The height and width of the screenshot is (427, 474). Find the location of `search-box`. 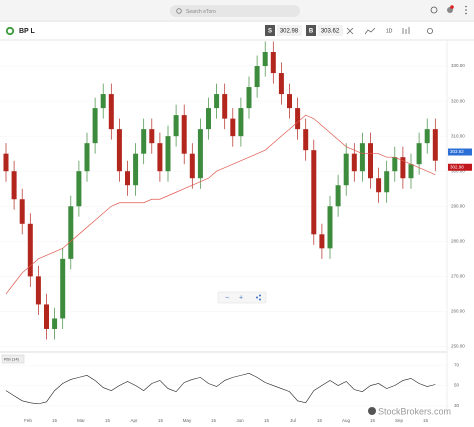

search-box is located at coordinates (235, 11).